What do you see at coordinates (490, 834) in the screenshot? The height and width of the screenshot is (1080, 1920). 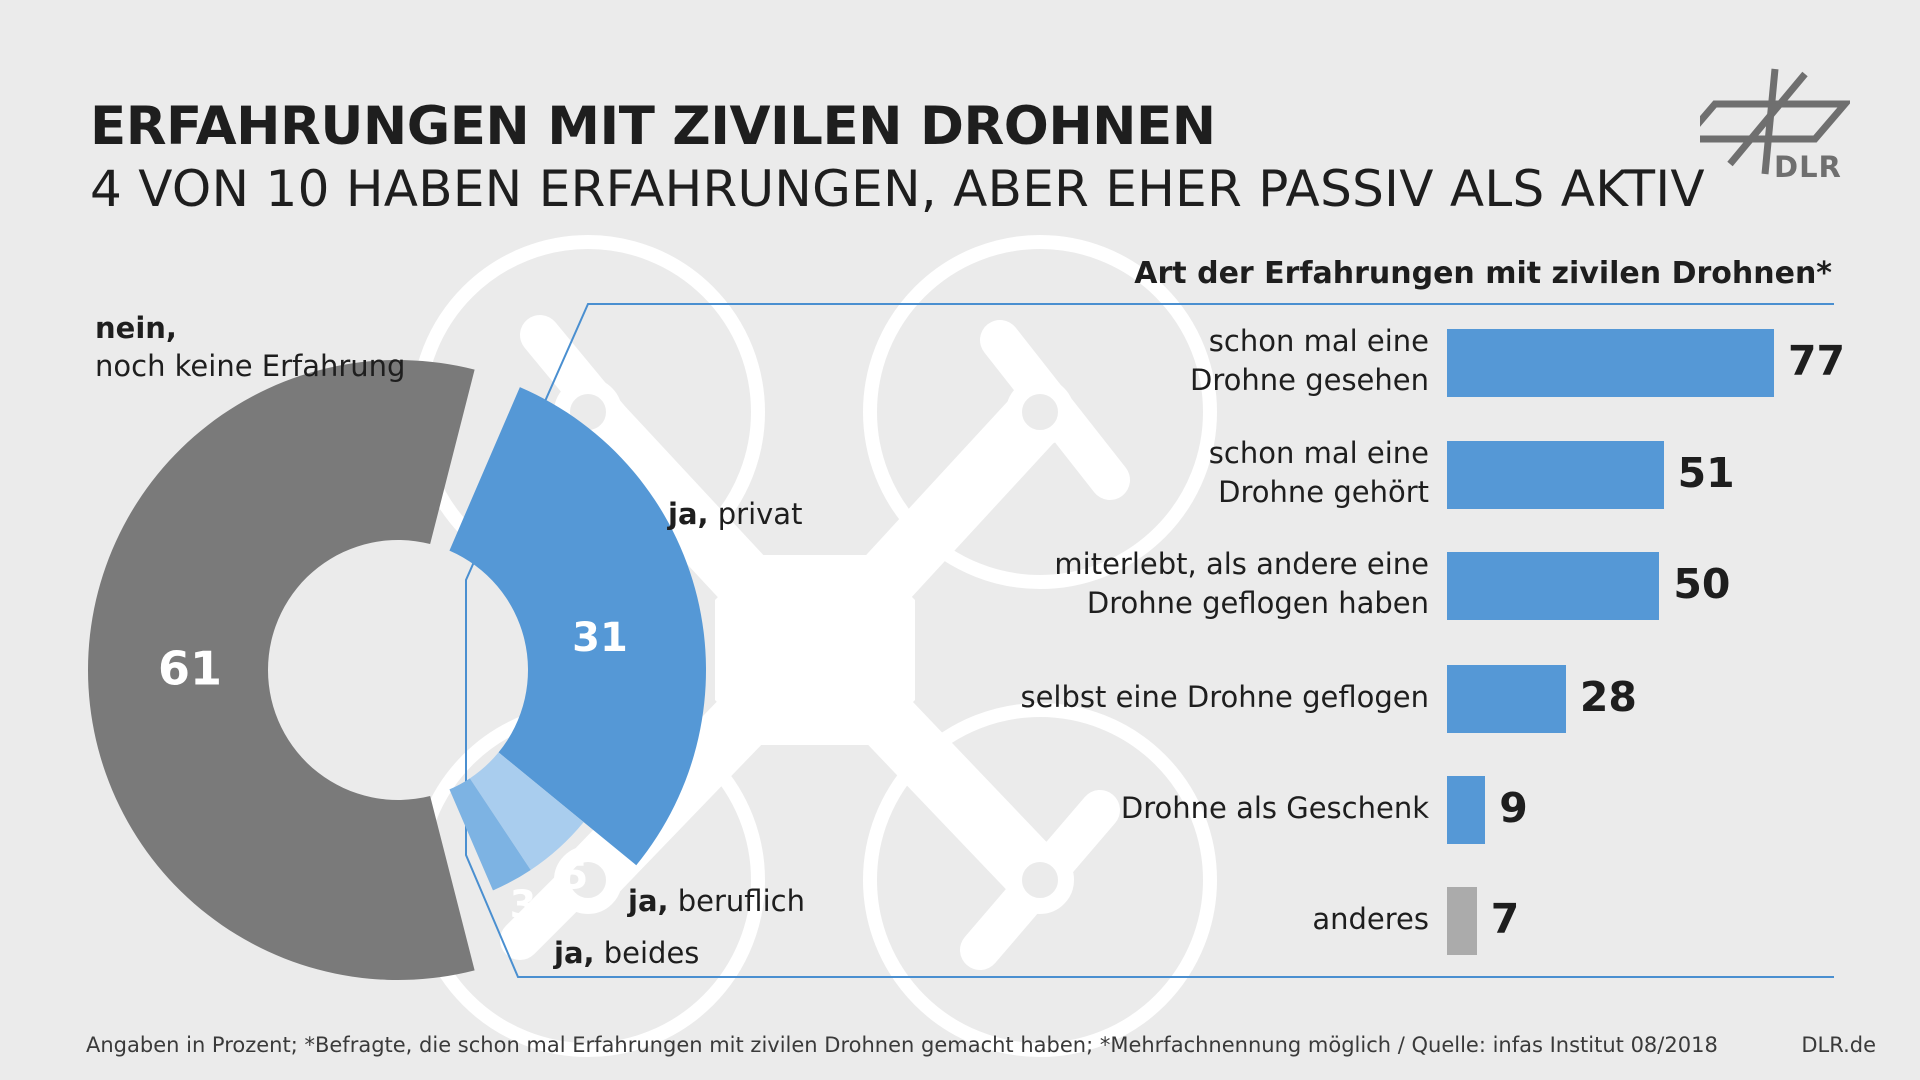 I see `donut-slice-both` at bounding box center [490, 834].